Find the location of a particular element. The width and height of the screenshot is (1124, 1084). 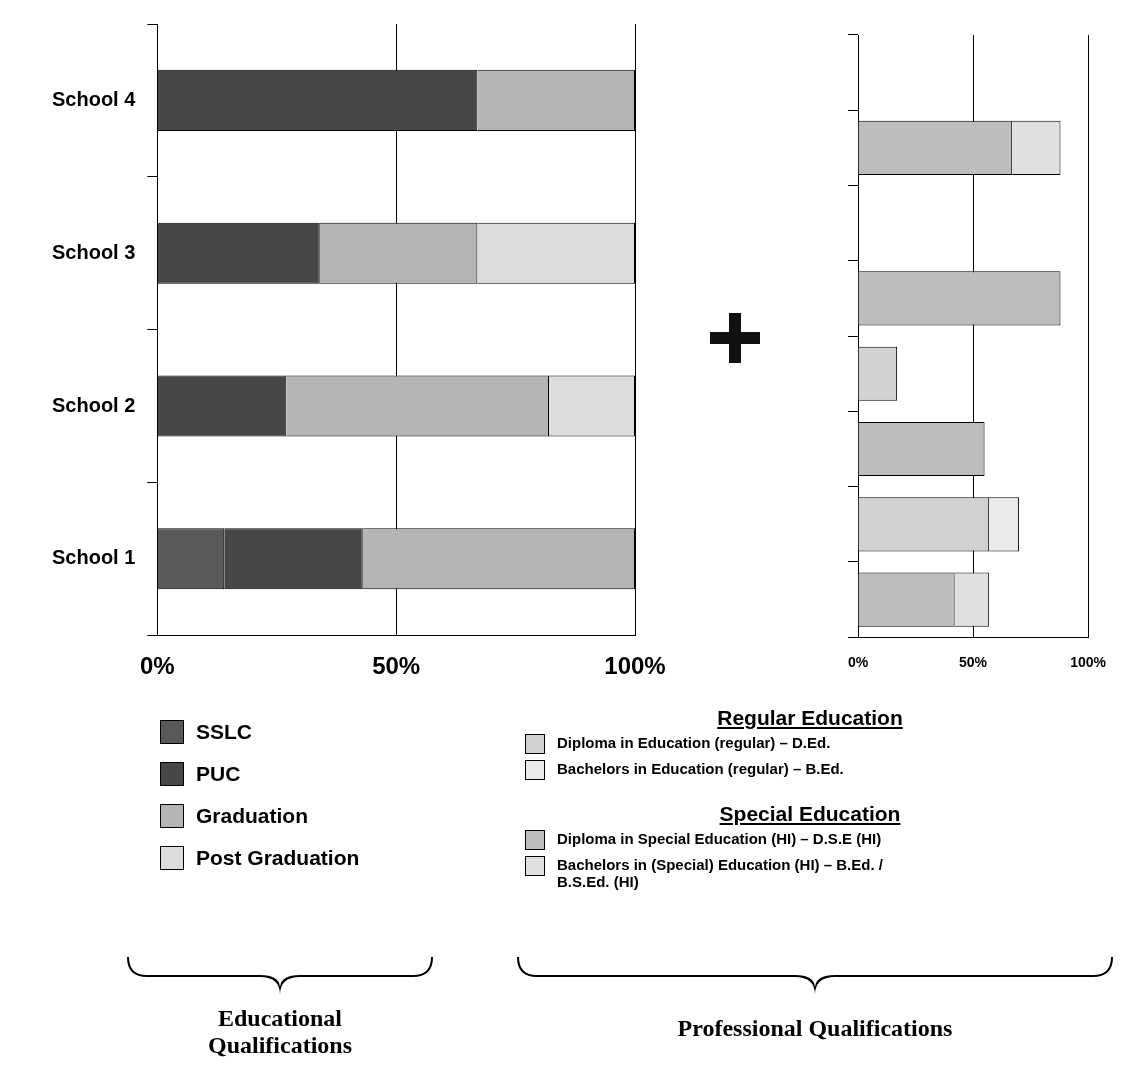

y-tick-label: School 3 is located at coordinates (93, 251).